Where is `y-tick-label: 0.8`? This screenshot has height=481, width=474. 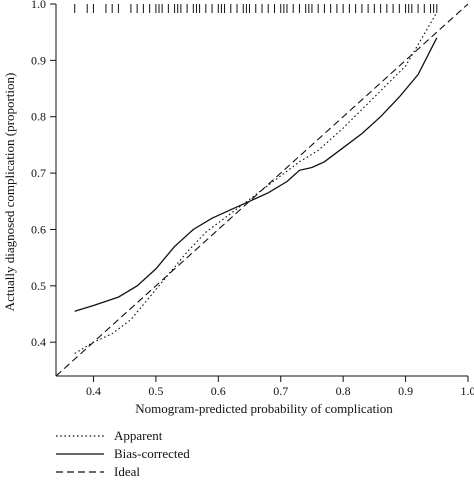 y-tick-label: 0.8 is located at coordinates (38, 117).